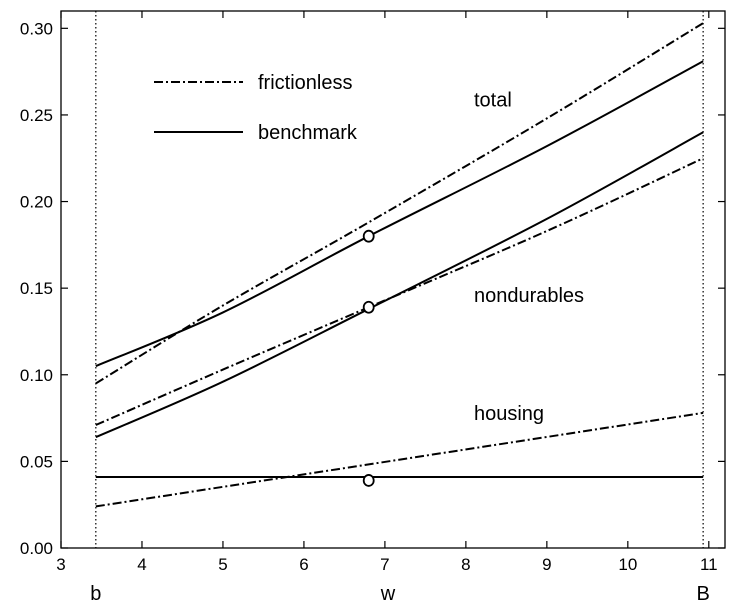 Image resolution: width=730 pixels, height=603 pixels. I want to click on x-axis-label: w, so click(388, 593).